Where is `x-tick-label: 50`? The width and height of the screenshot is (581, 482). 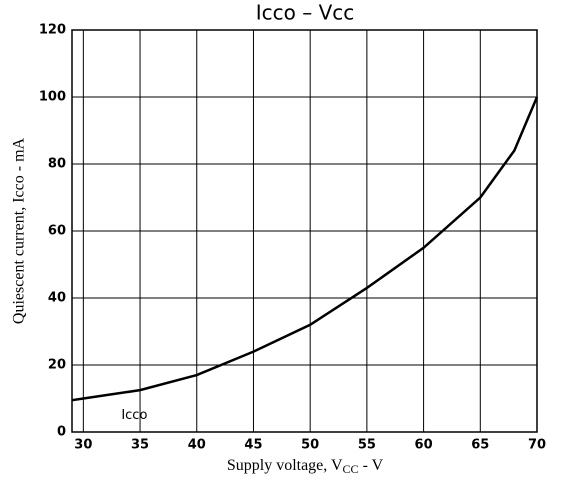 x-tick-label: 50 is located at coordinates (310, 445).